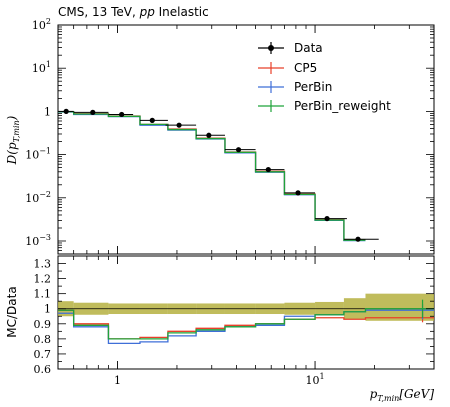  I want to click on chart-title: CMS, 13 TeV, pp Inelastic, so click(133, 12).